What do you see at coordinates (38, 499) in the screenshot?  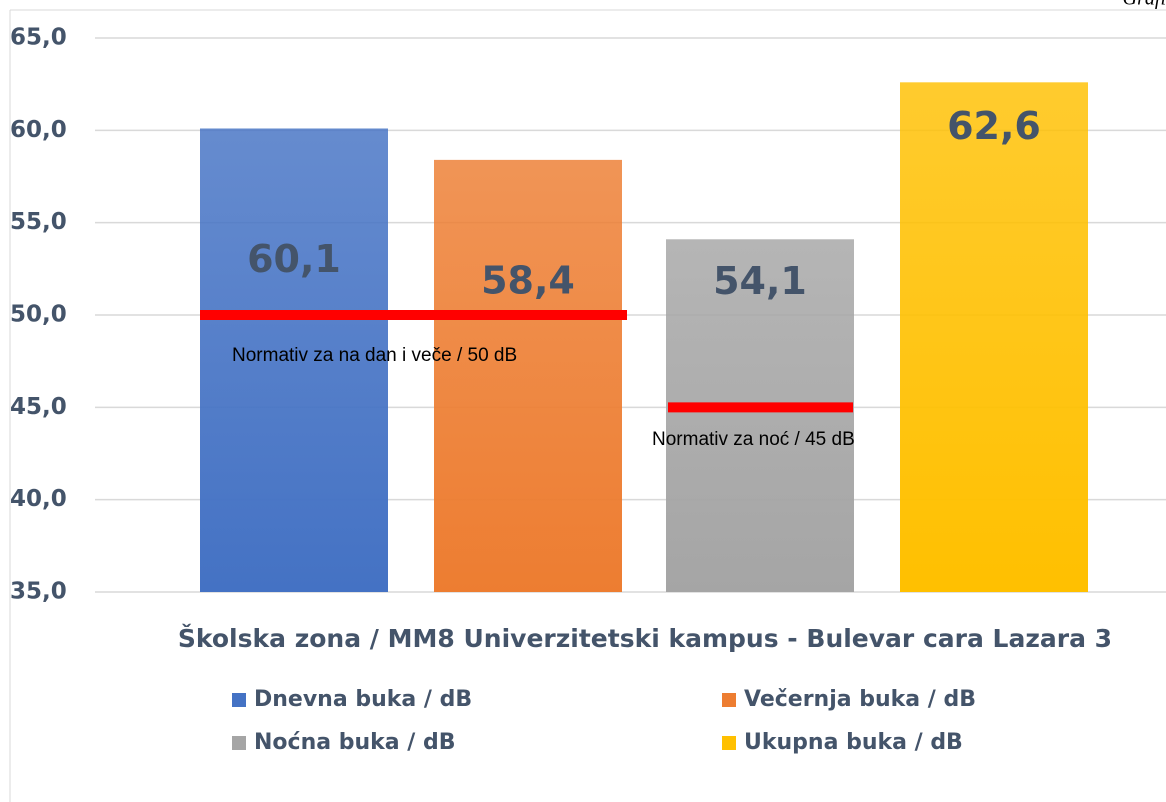 I see `y-tick-label: 40,0` at bounding box center [38, 499].